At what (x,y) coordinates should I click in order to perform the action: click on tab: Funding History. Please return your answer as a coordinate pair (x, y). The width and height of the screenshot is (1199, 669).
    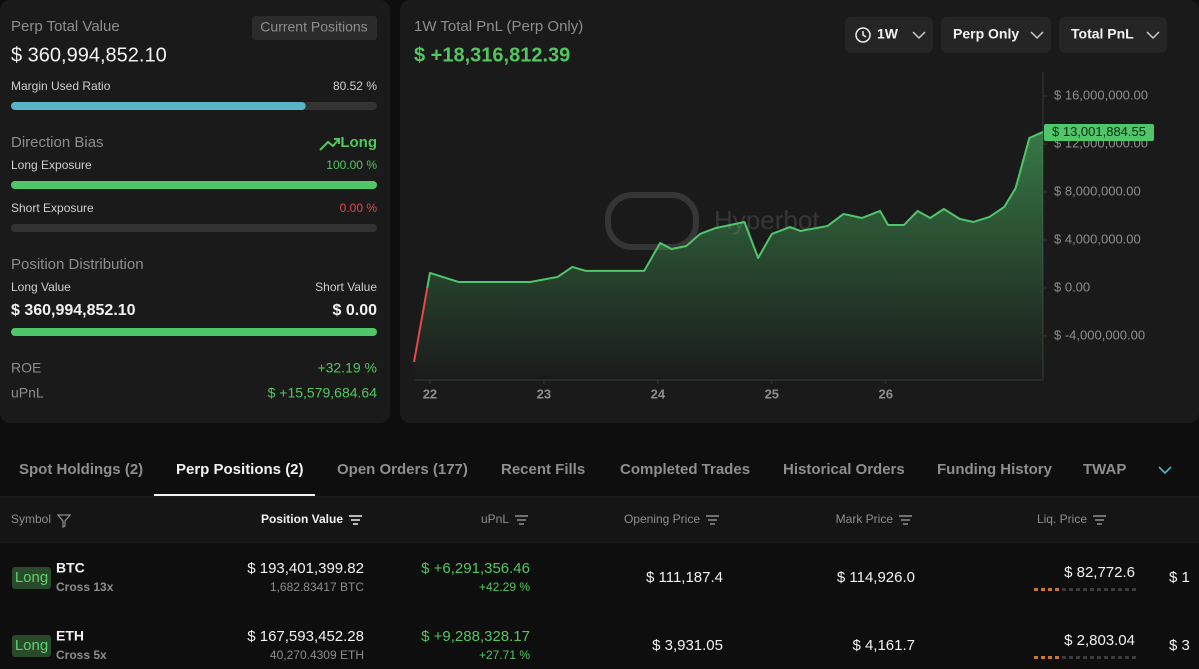
    Looking at the image, I should click on (995, 469).